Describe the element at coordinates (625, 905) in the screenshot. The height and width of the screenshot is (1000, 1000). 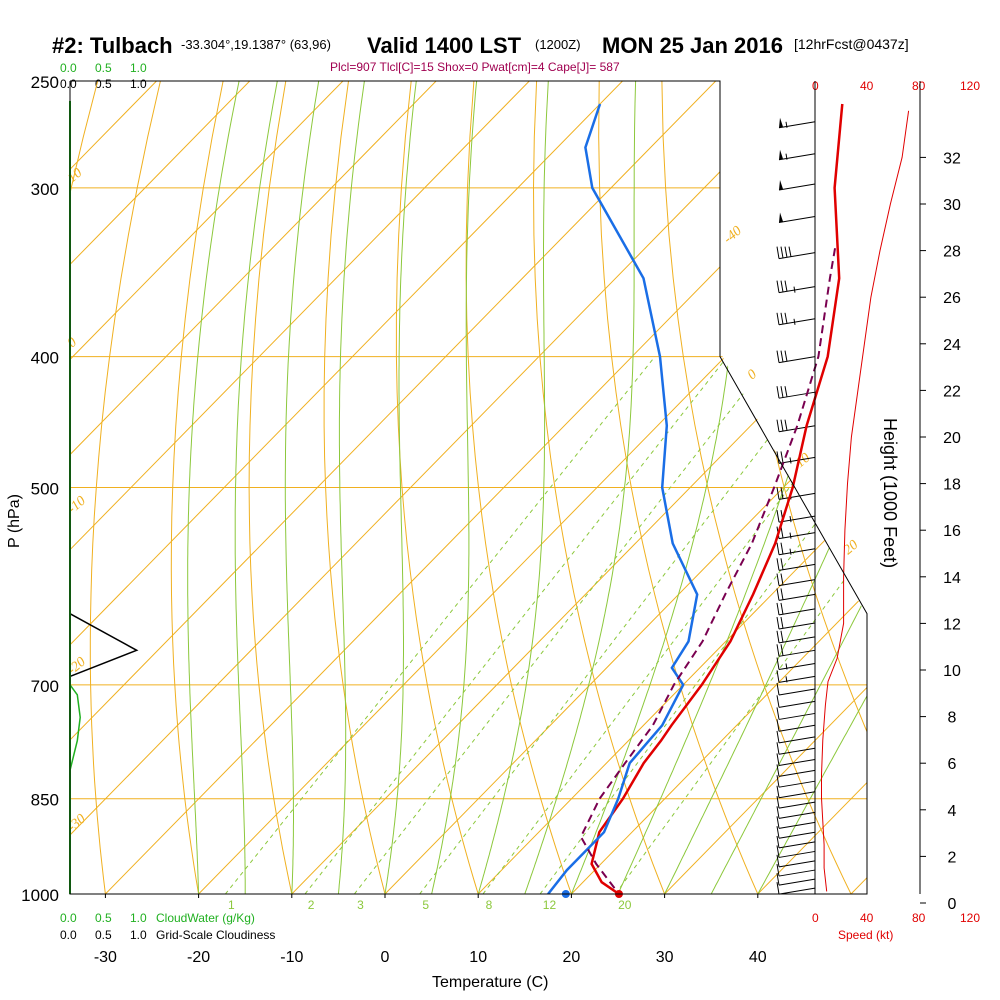
I see `mixing-ratio-label: 20` at that location.